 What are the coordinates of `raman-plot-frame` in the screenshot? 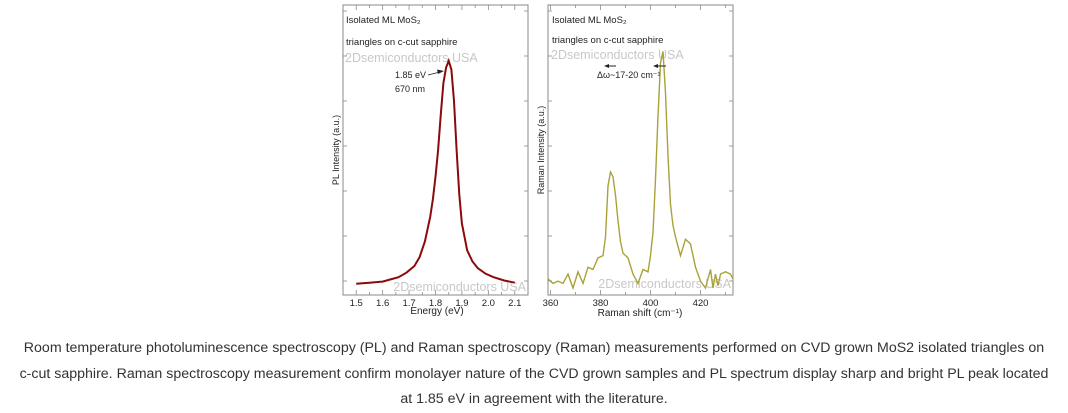 It's located at (640, 150).